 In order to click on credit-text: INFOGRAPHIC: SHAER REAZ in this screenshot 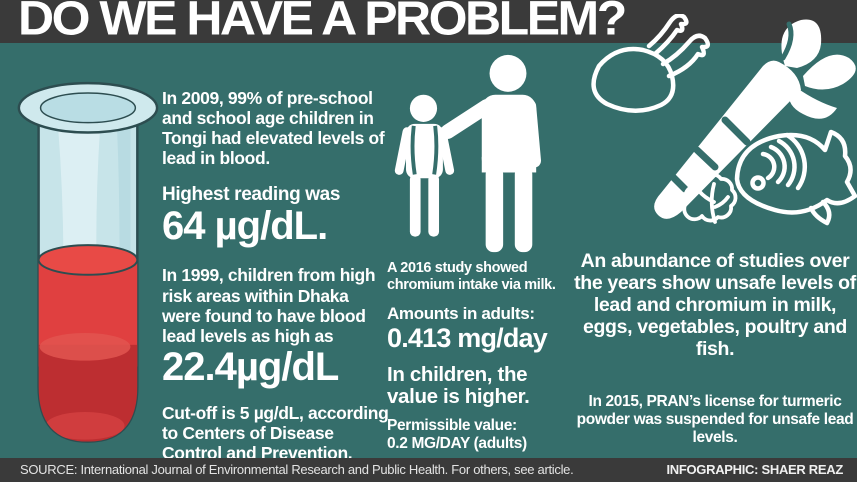, I will do `click(754, 469)`.